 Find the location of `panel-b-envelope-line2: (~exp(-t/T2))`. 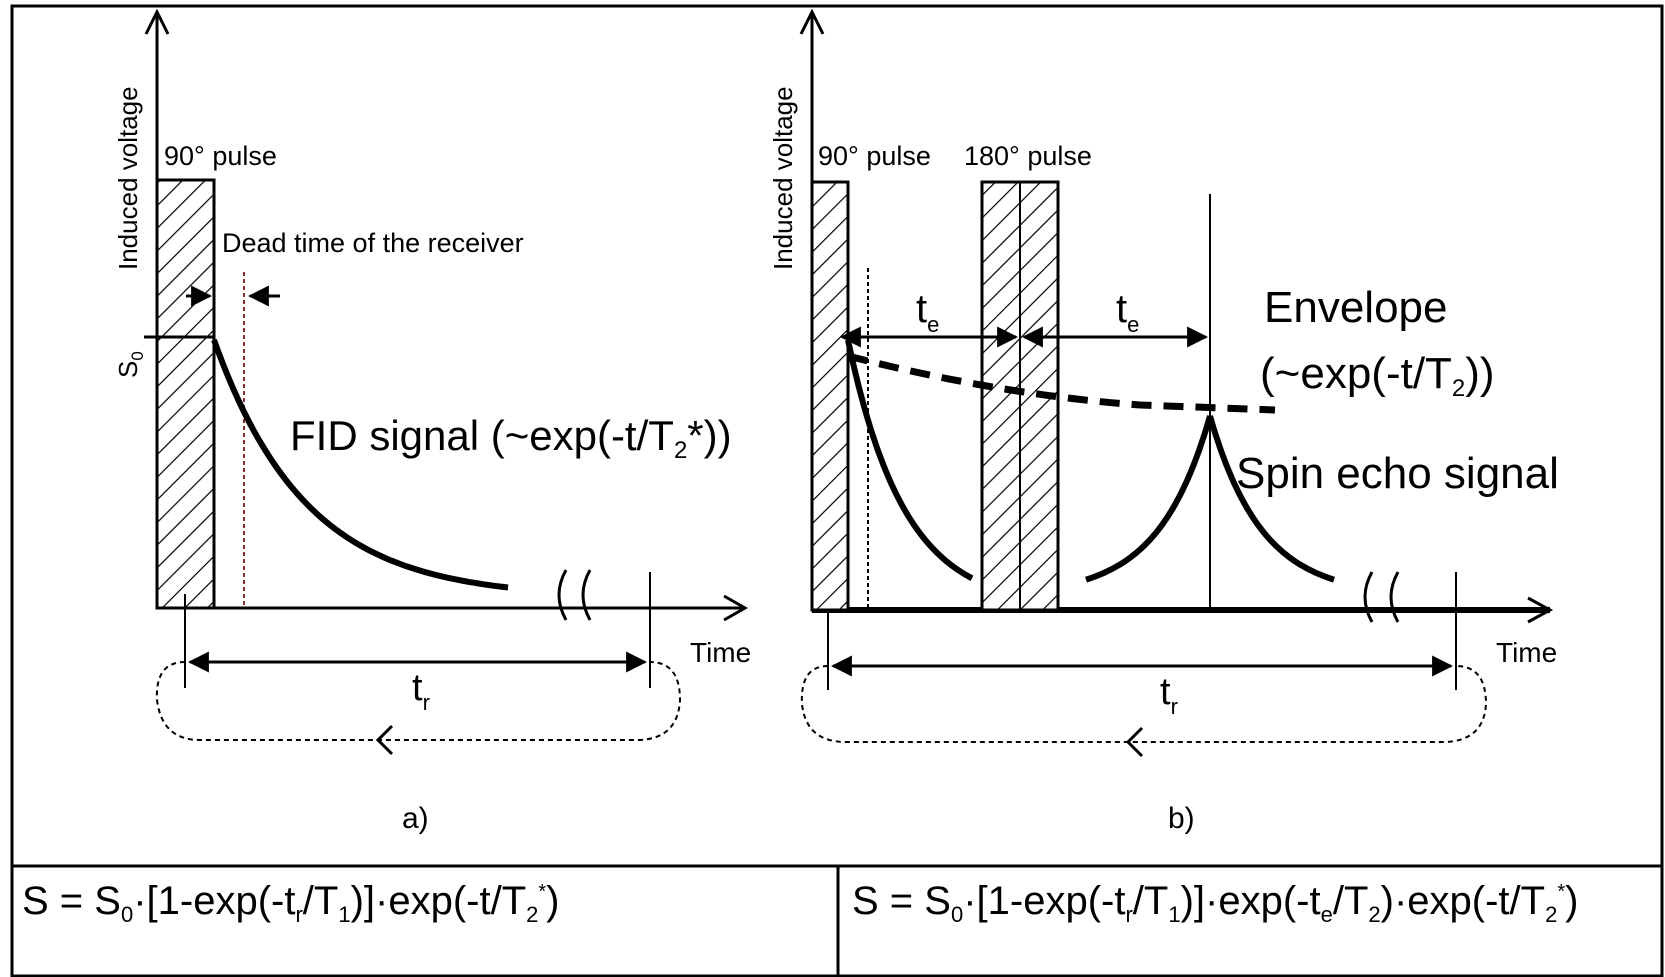

panel-b-envelope-line2: (~exp(-t/T2)) is located at coordinates (1377, 375).